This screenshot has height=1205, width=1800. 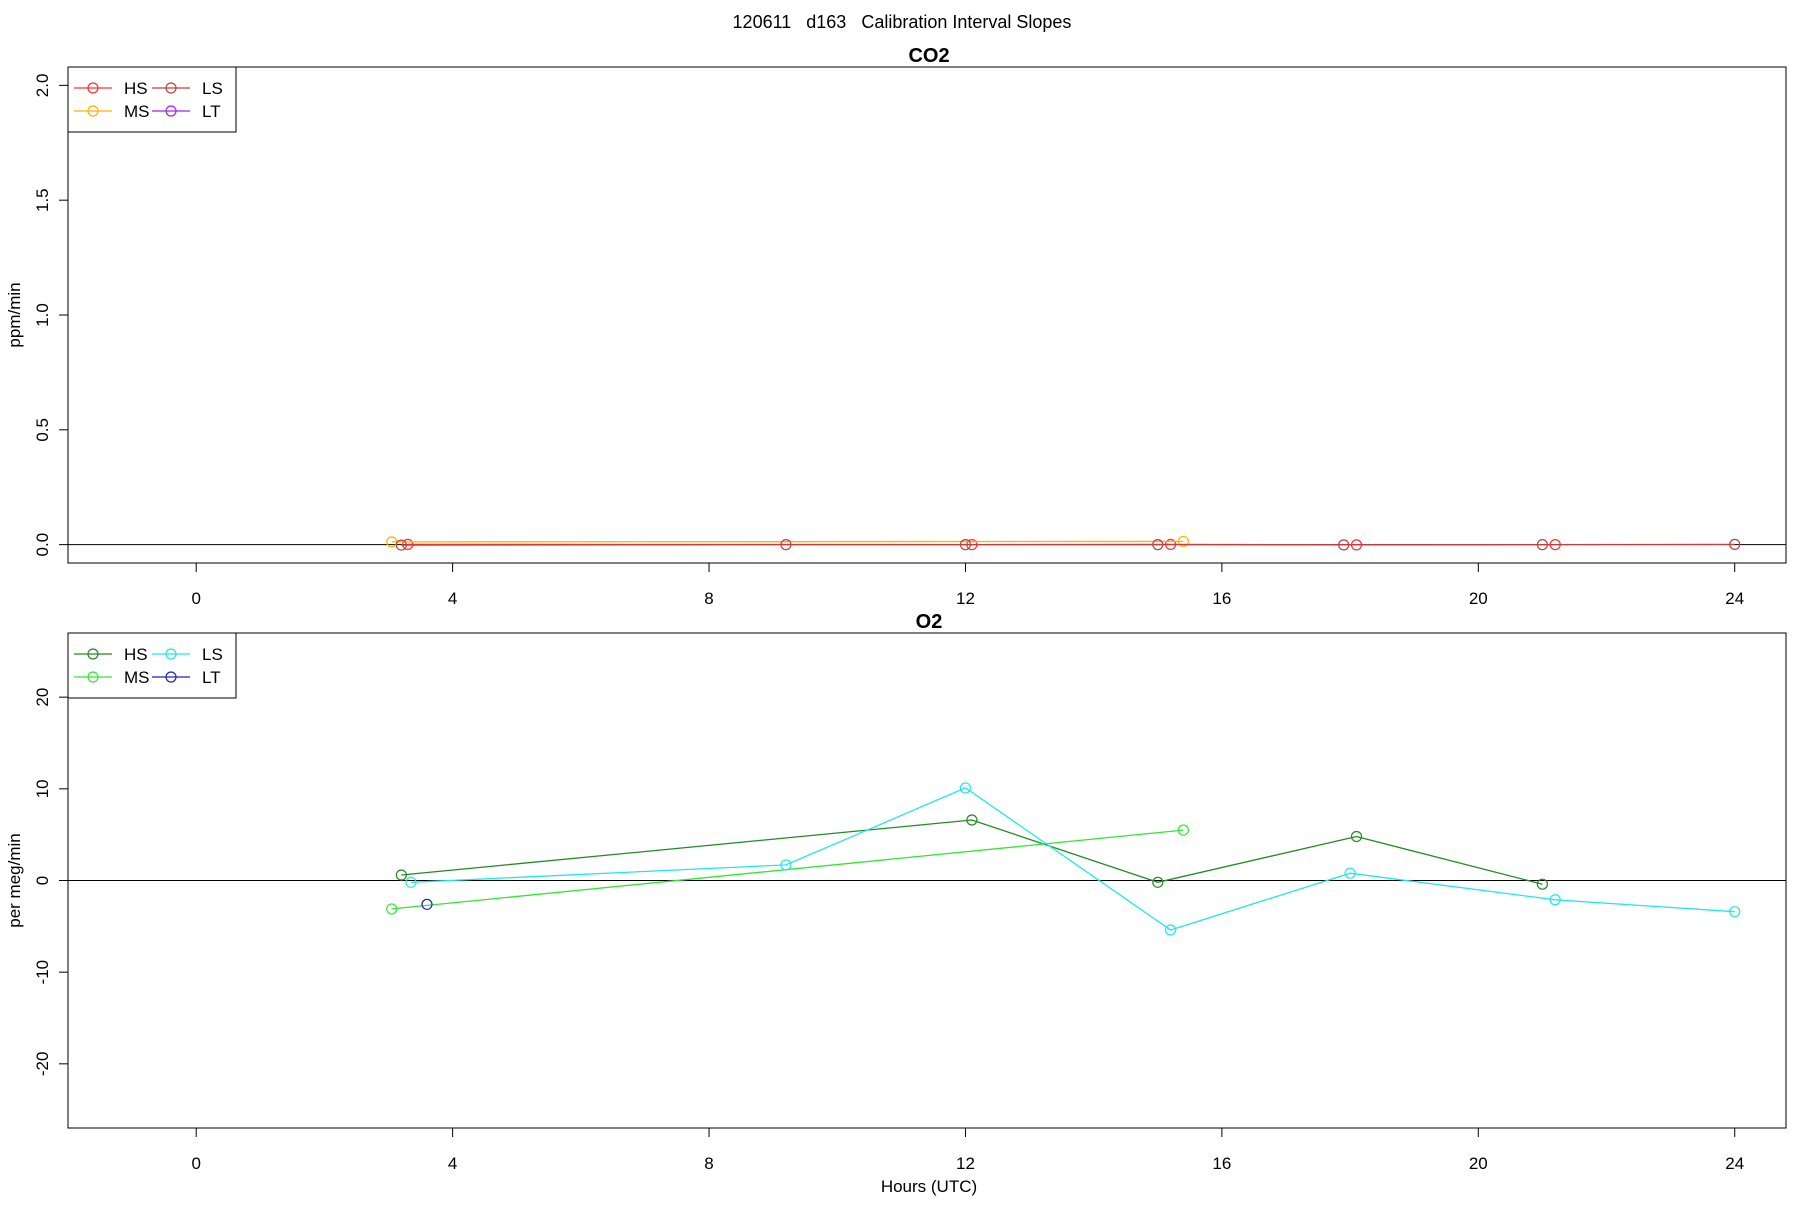 What do you see at coordinates (14, 314) in the screenshot?
I see `y-axis-label: ppm/min` at bounding box center [14, 314].